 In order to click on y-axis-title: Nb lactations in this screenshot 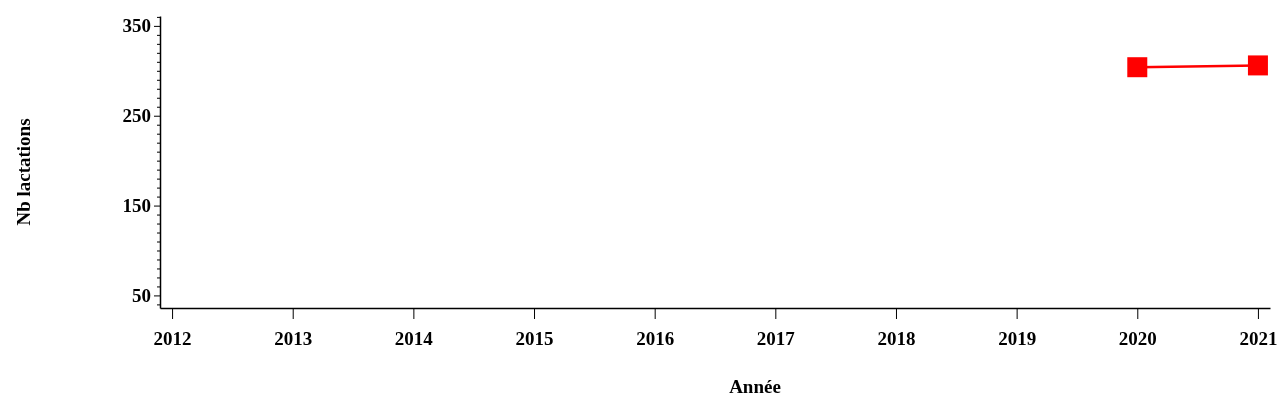, I will do `click(23, 172)`.